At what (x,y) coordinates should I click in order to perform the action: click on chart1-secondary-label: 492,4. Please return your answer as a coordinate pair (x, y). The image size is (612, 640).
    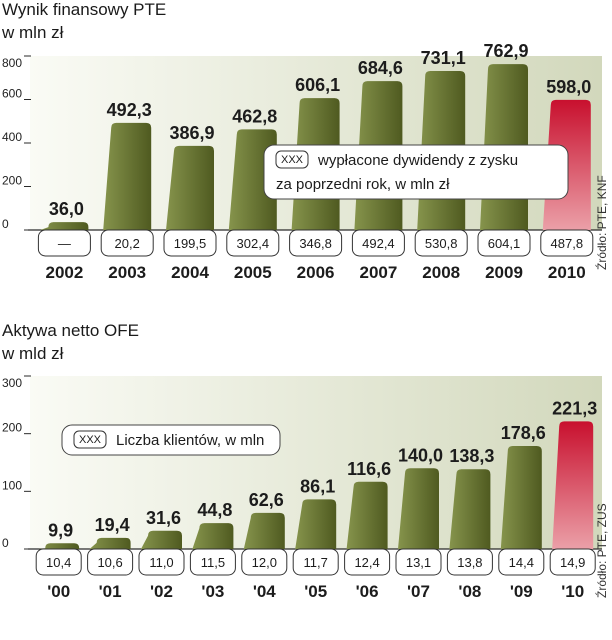
    Looking at the image, I should click on (378, 243).